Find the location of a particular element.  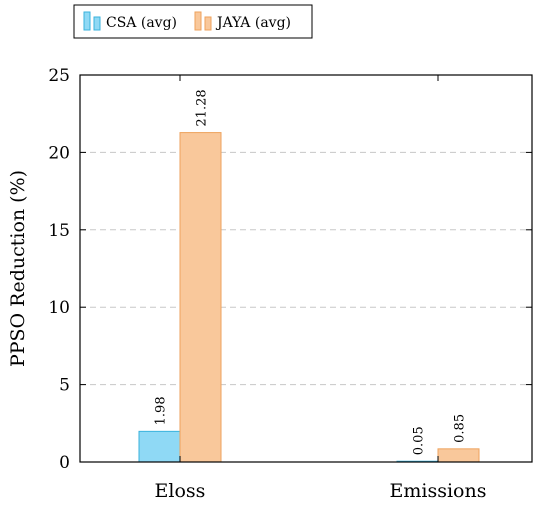

legend-label: JAYA (avg) is located at coordinates (253, 23).